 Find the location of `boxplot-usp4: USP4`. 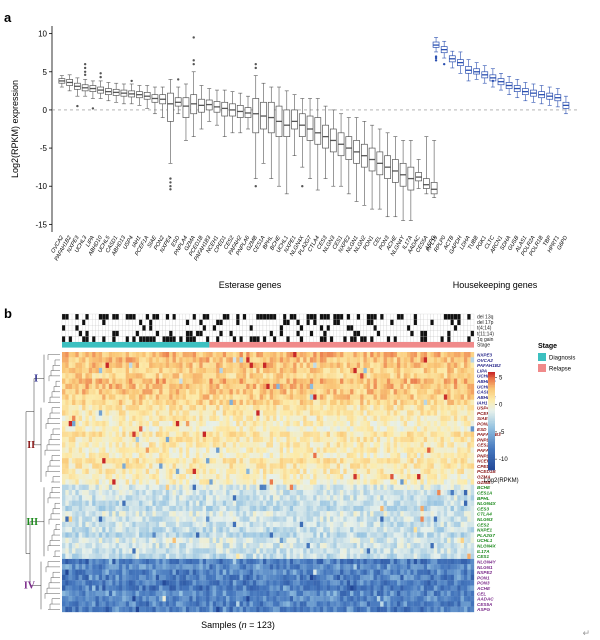

boxplot-usp4: USP4 is located at coordinates (129, 165).